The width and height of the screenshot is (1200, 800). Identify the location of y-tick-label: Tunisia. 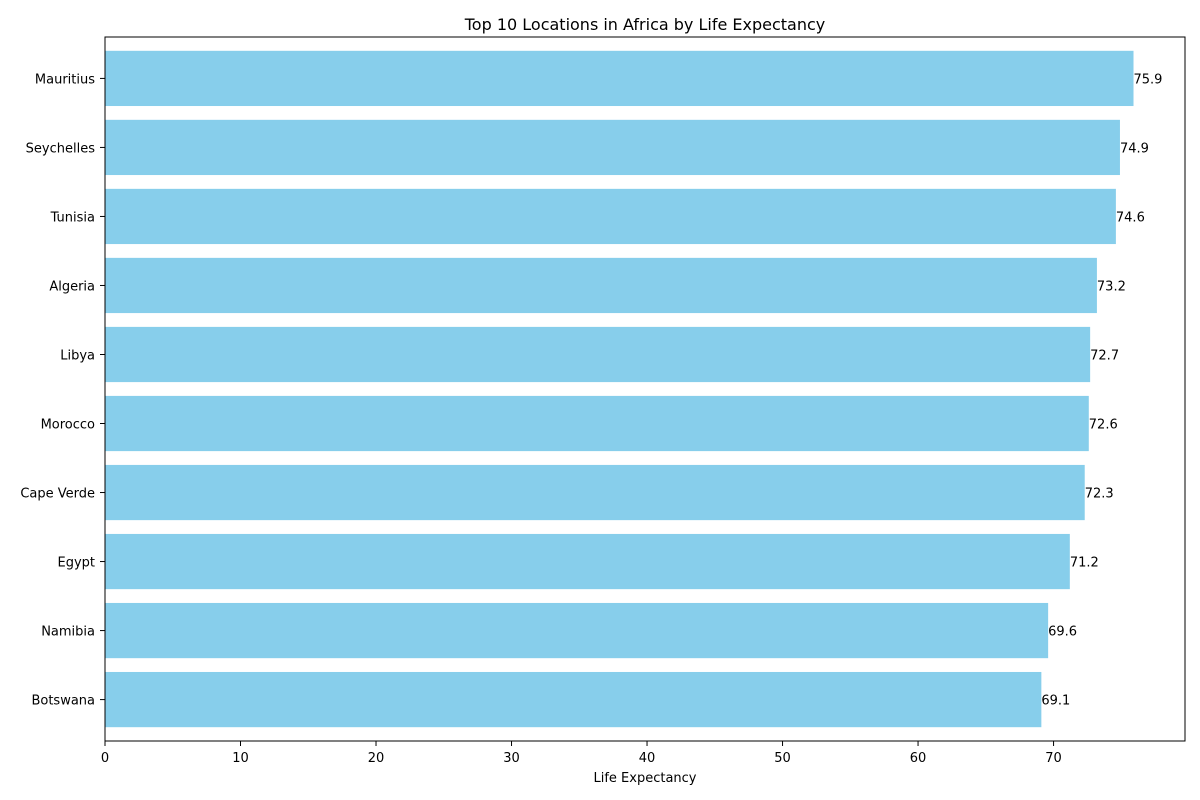
(72, 217).